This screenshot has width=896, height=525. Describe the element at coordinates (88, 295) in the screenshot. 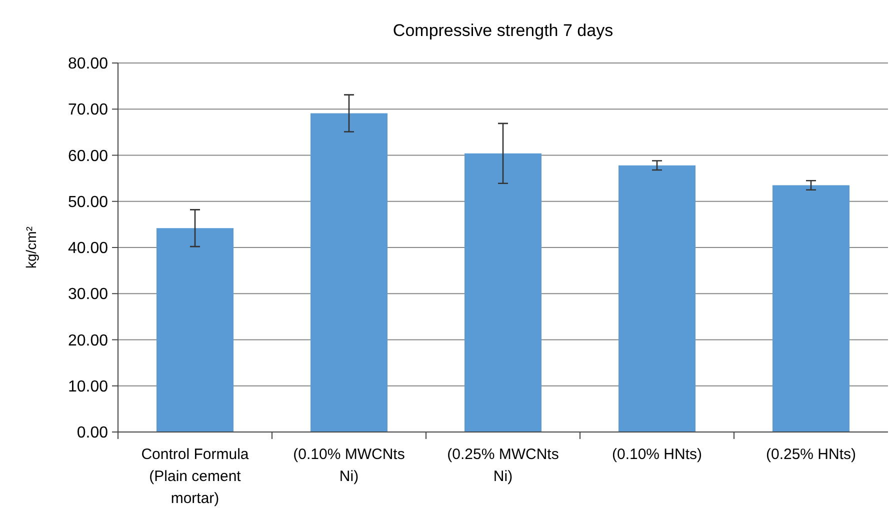

I see `y-tick-label: 30.00` at that location.